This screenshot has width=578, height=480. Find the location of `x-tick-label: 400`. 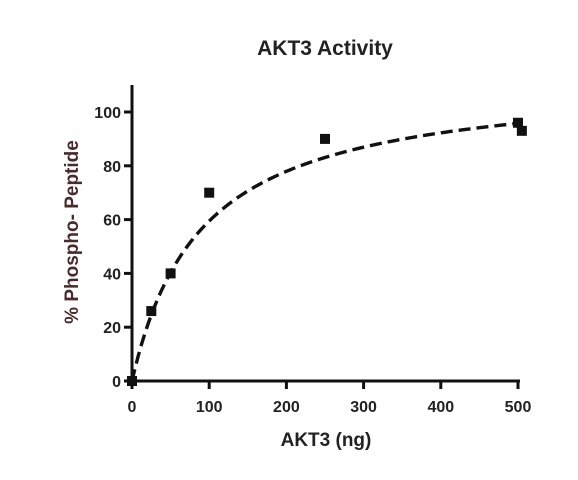

x-tick-label: 400 is located at coordinates (440, 407).